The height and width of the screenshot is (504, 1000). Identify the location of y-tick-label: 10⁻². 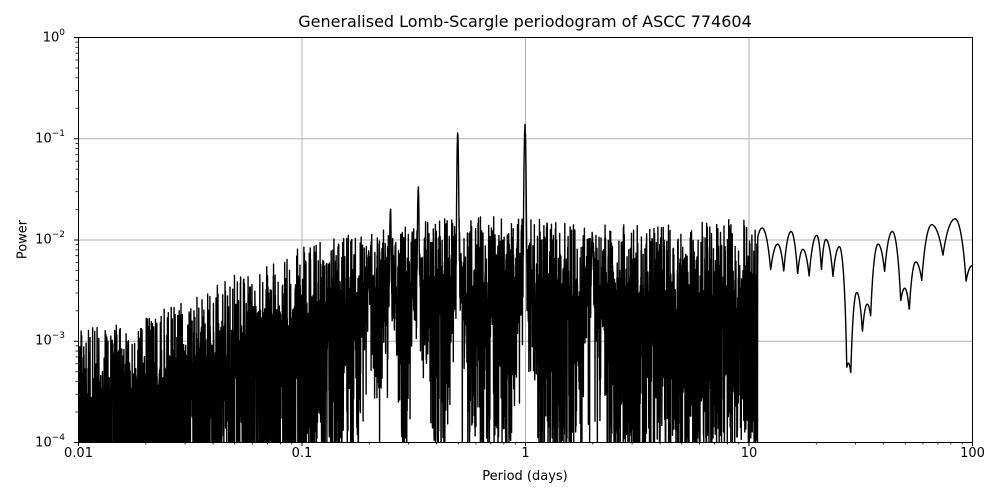
(50, 239).